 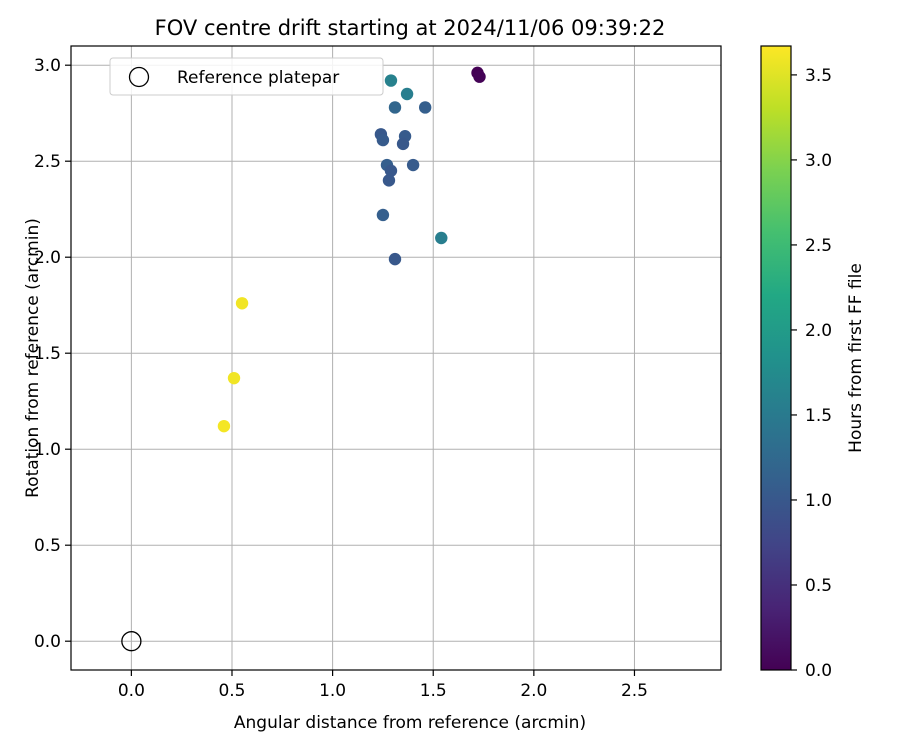 I want to click on colorbar-tick-label: 1.5, so click(x=818, y=416).